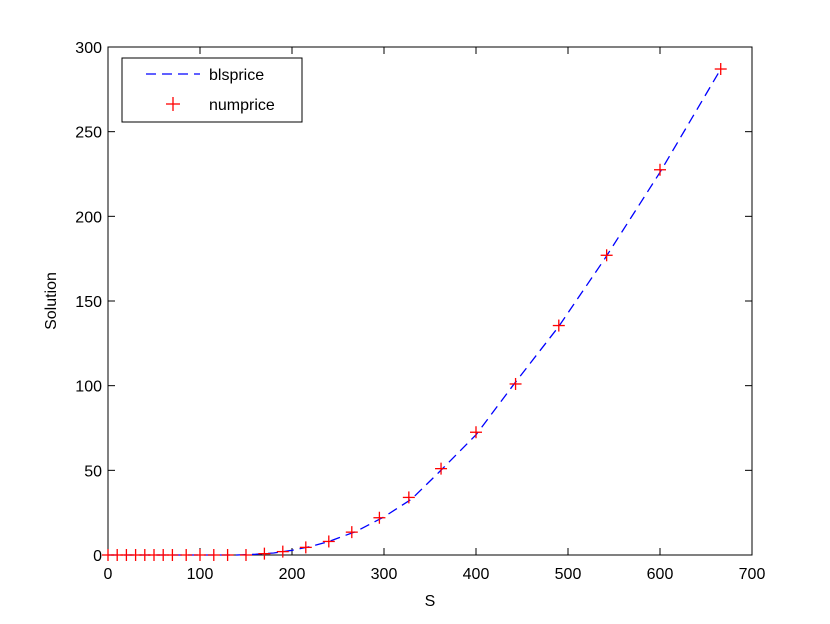  What do you see at coordinates (242, 105) in the screenshot?
I see `legend-numprice-label: numprice` at bounding box center [242, 105].